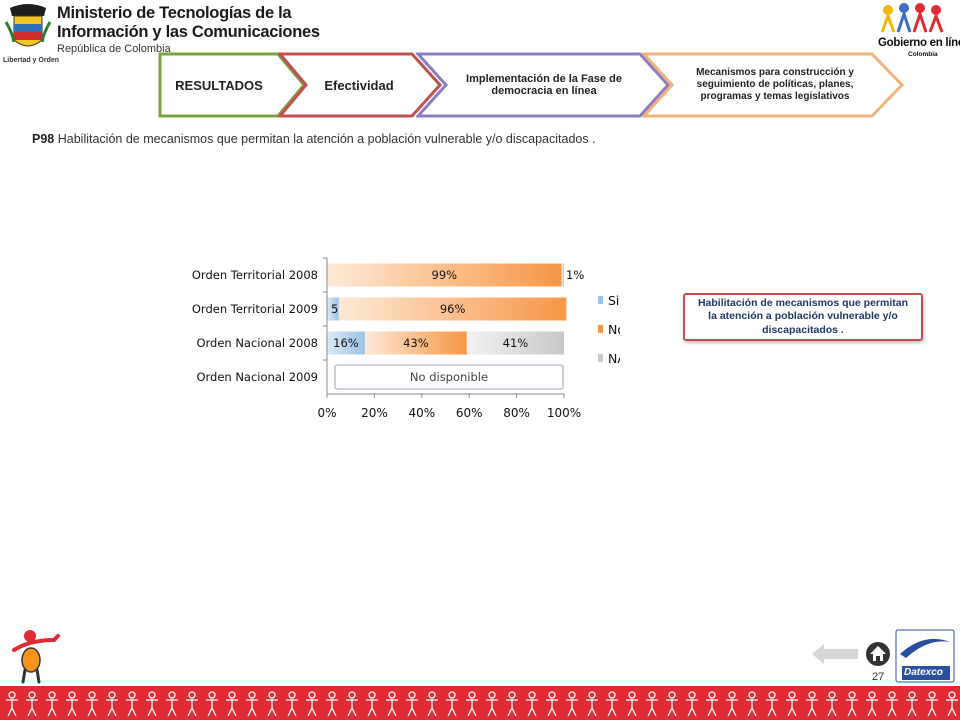  Describe the element at coordinates (219, 85) in the screenshot. I see `nav-step-resultados: RESULTADOS` at that location.